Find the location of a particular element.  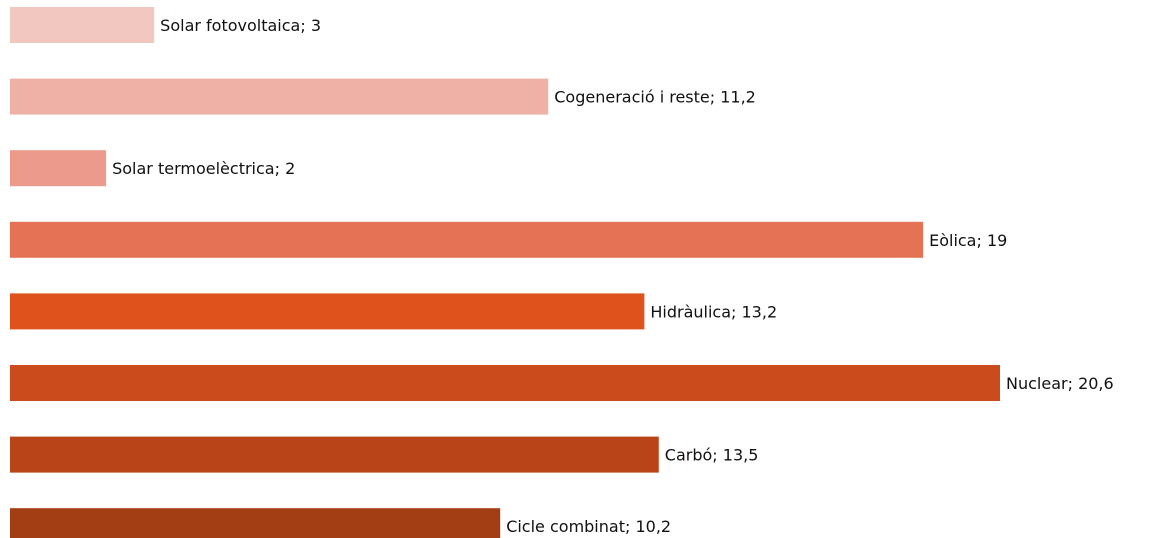

category-label: Nuclear is located at coordinates (1037, 383).